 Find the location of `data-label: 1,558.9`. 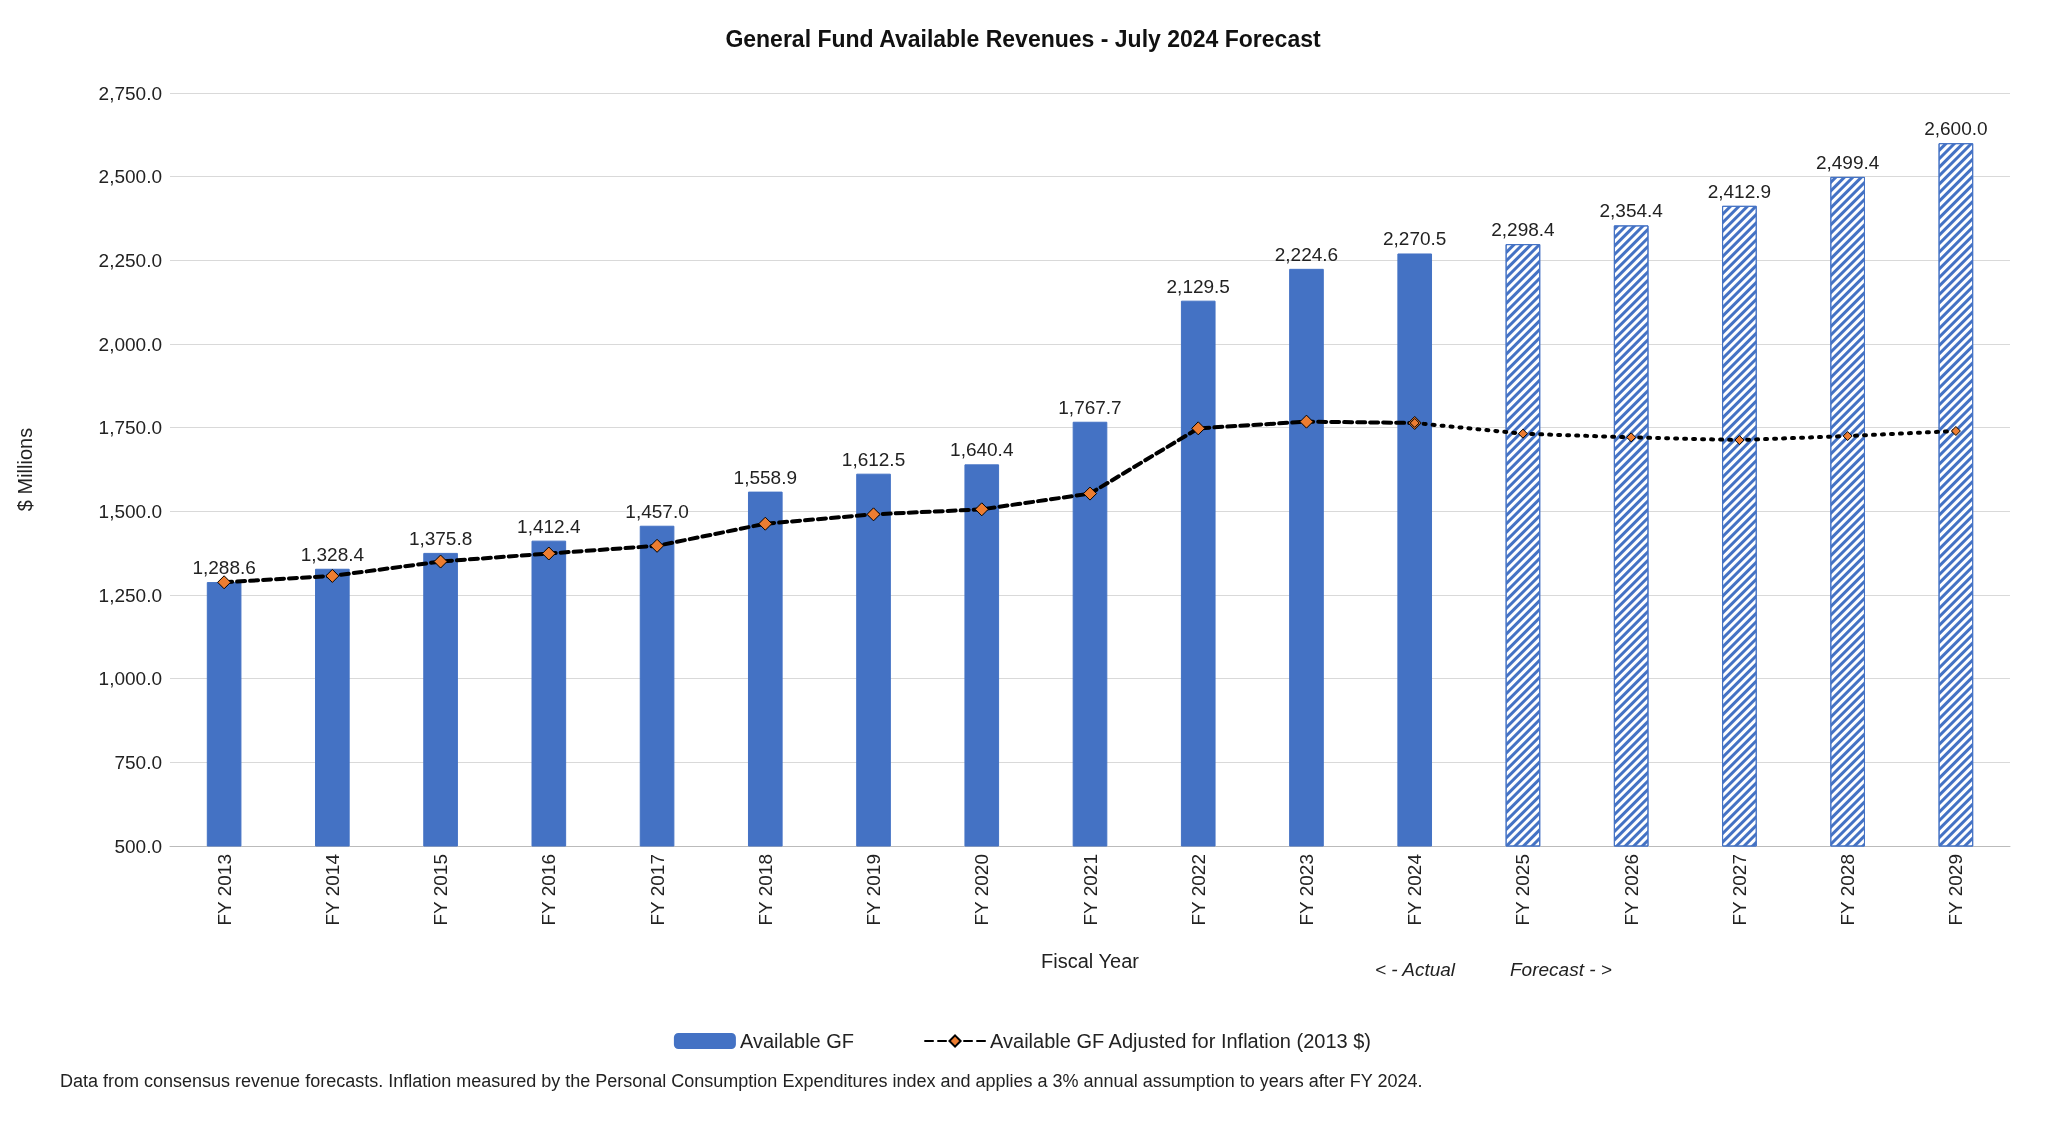

data-label: 1,558.9 is located at coordinates (765, 477).